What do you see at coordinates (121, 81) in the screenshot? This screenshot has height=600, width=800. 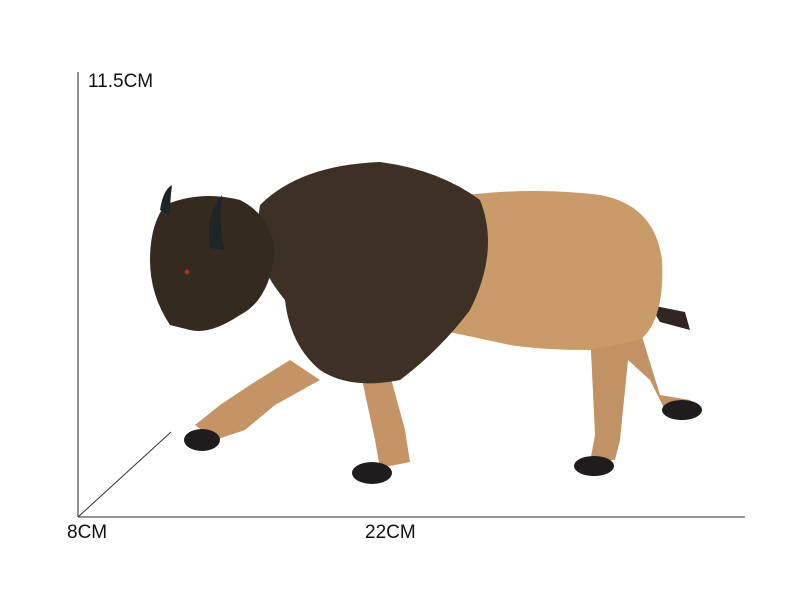 I see `height-label: 11.5CM` at bounding box center [121, 81].